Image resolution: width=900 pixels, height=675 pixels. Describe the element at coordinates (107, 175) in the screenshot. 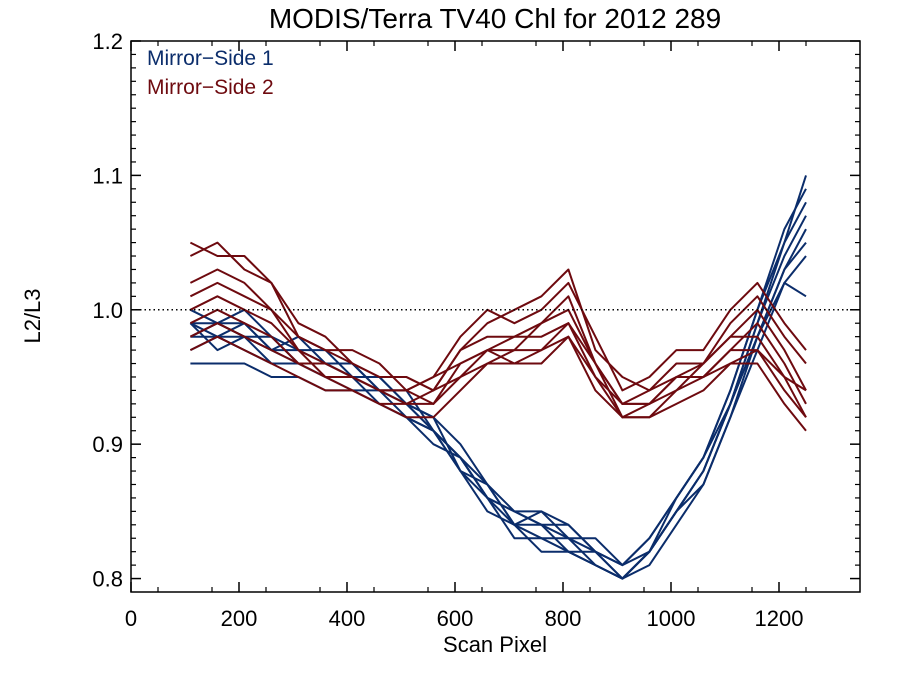

I see `y-tick-label: 1.1` at that location.